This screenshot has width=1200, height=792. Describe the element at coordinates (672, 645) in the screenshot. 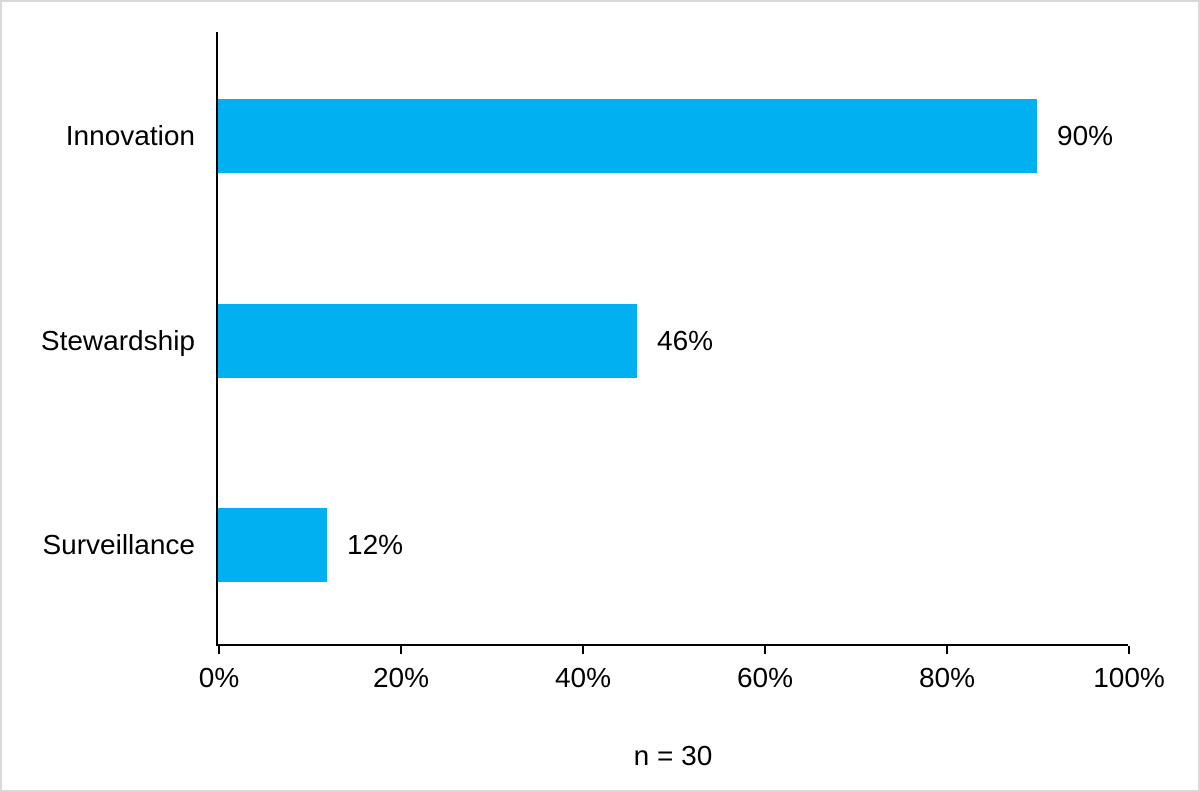

I see `x-axis-line` at that location.